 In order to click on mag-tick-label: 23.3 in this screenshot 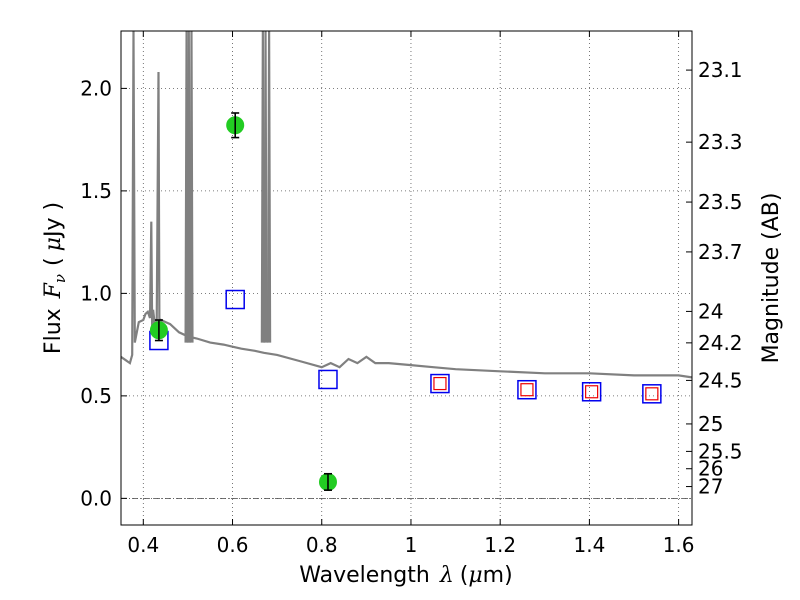, I will do `click(720, 142)`.